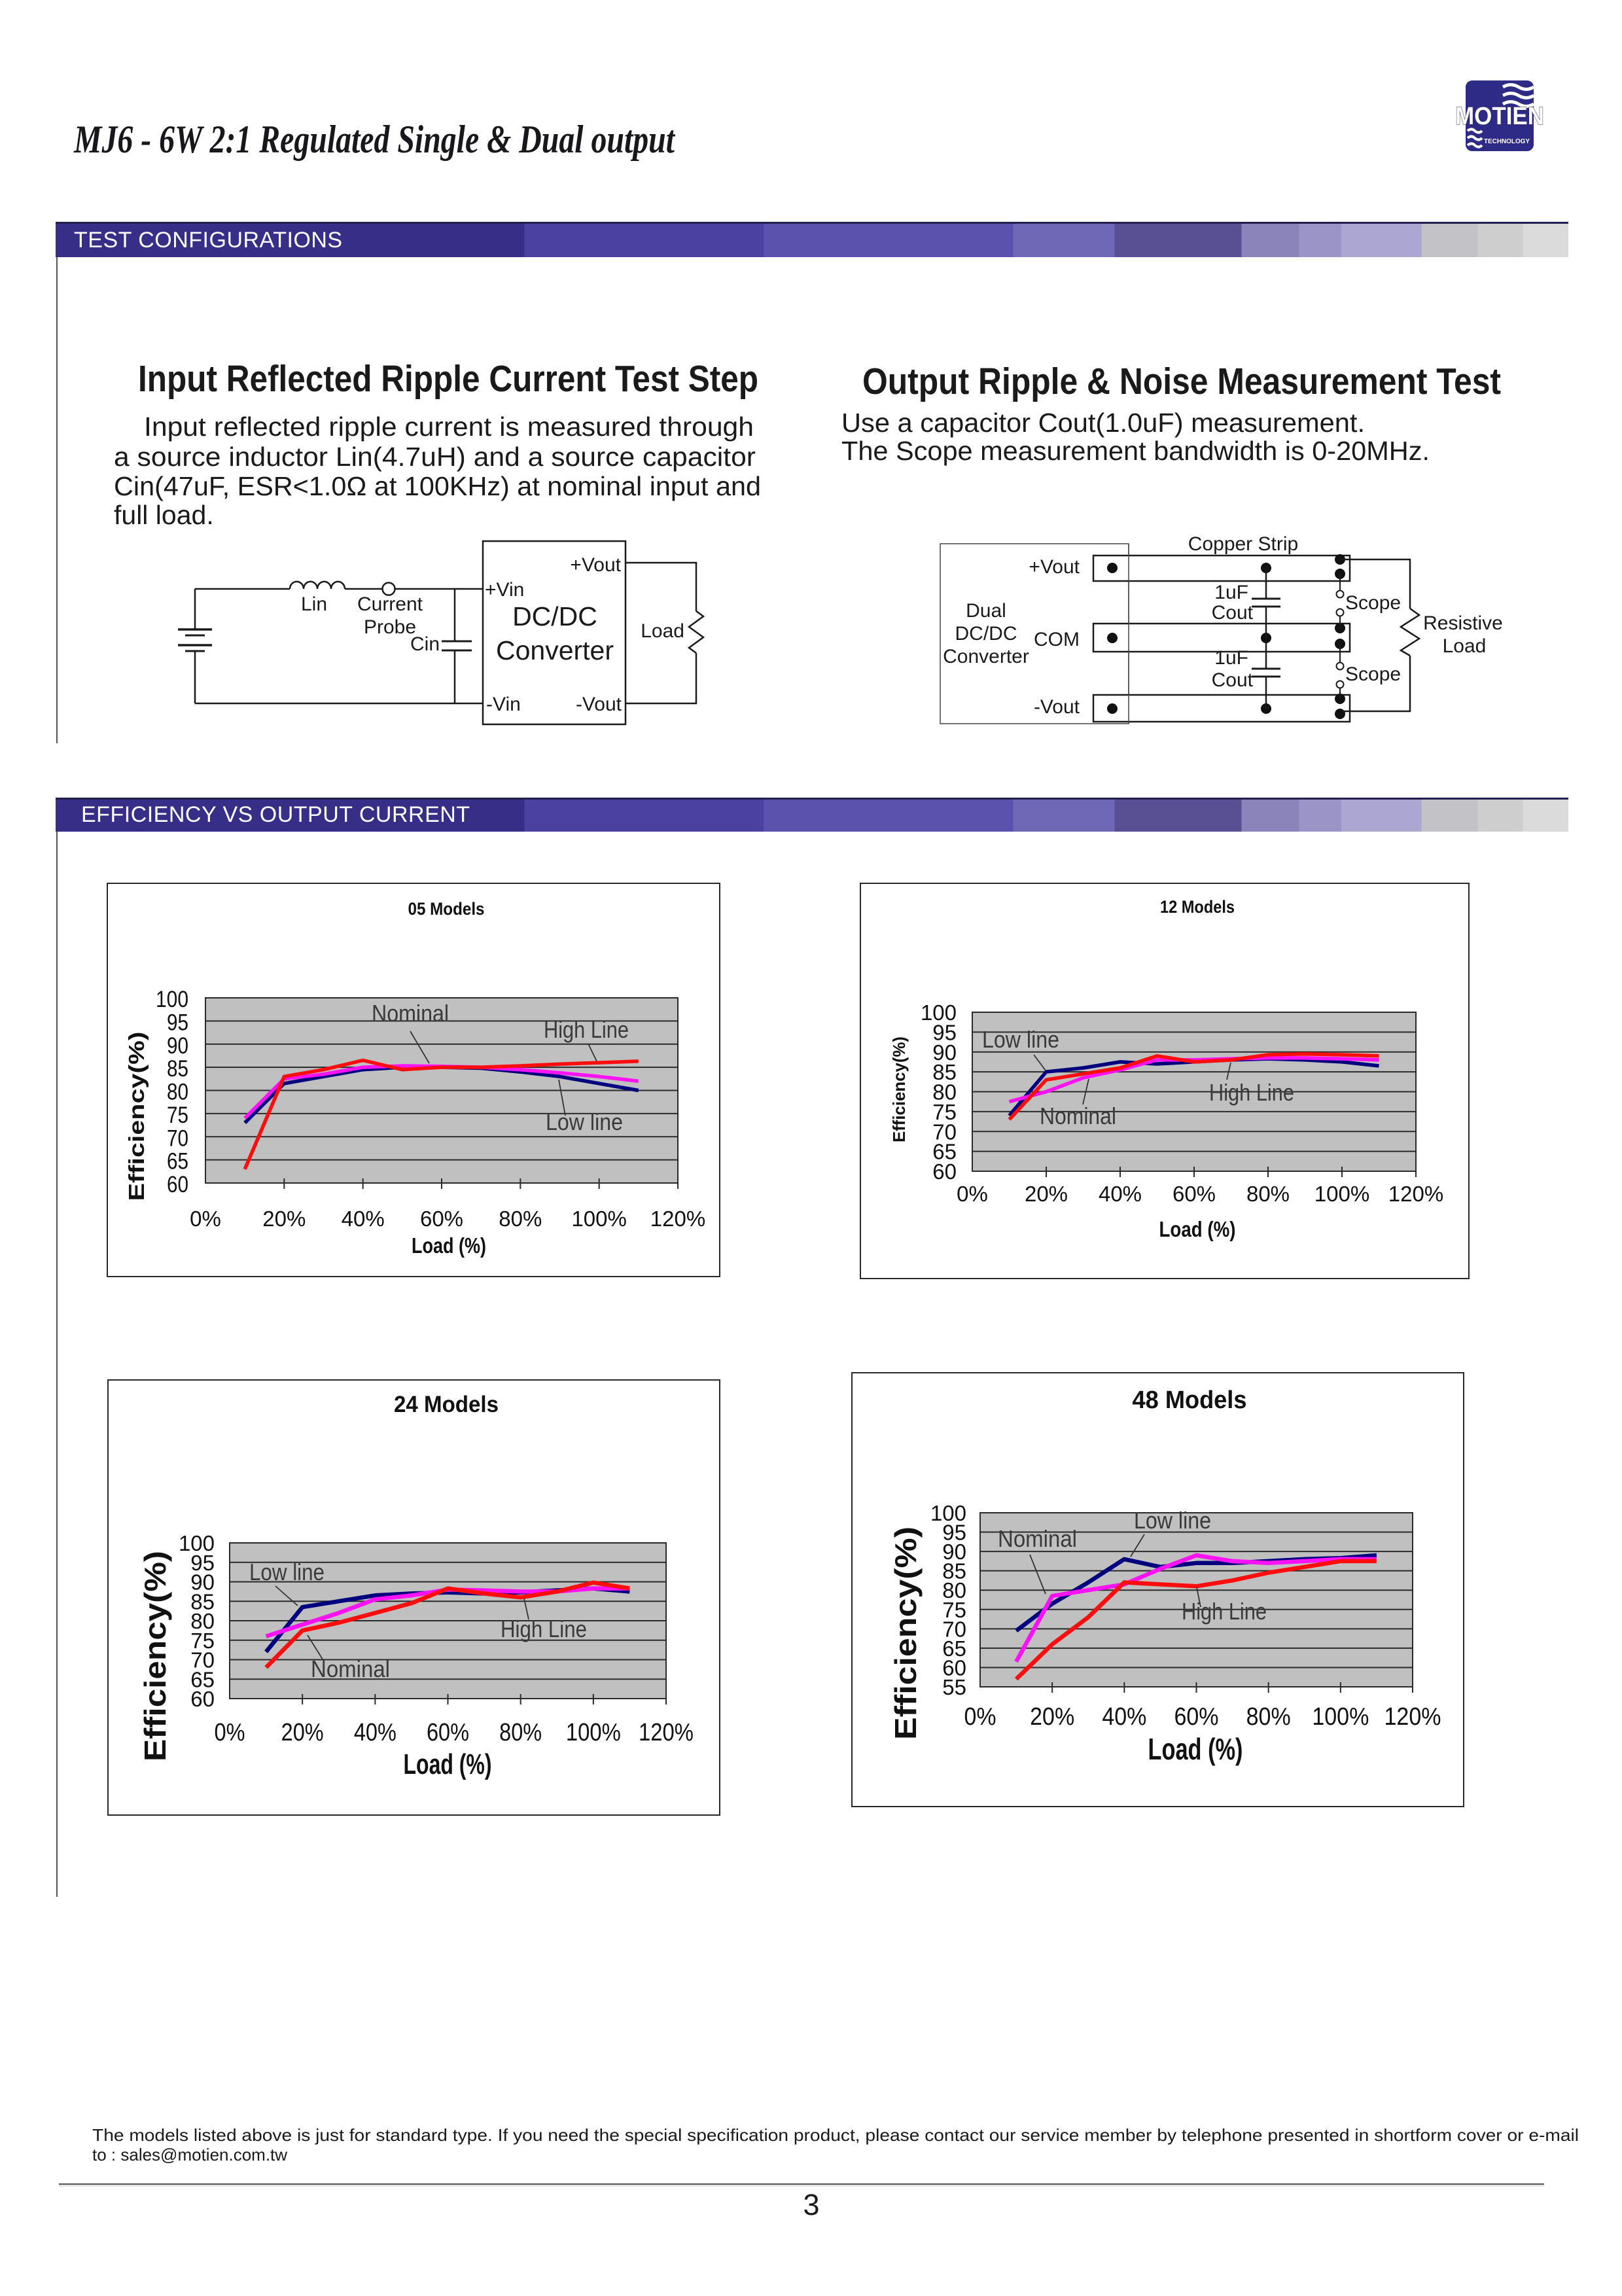  What do you see at coordinates (390, 627) in the screenshot?
I see `svg-text: Probe` at bounding box center [390, 627].